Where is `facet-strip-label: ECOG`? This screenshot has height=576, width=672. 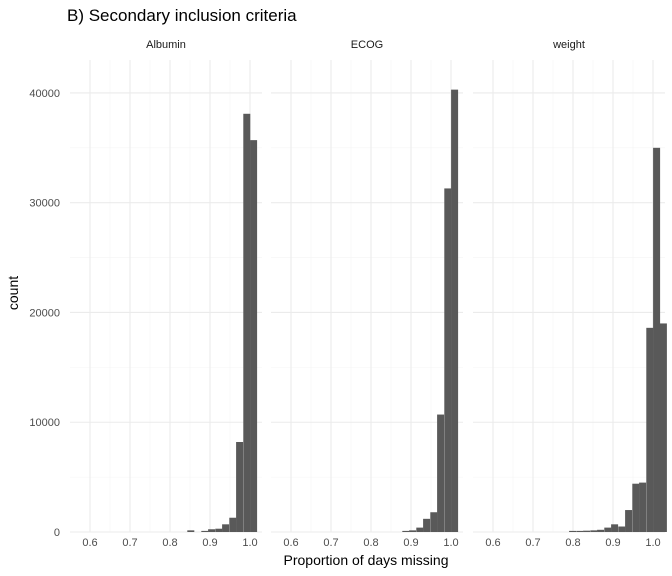 facet-strip-label: ECOG is located at coordinates (367, 45).